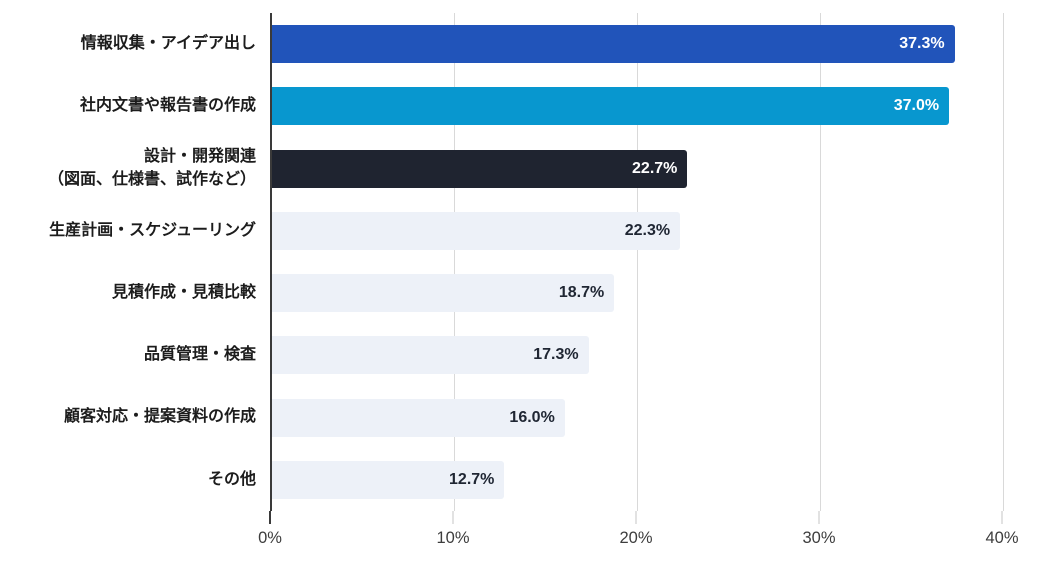 The width and height of the screenshot is (1037, 576). What do you see at coordinates (606, 480) in the screenshot?
I see `chart-row: その他 12.7%` at bounding box center [606, 480].